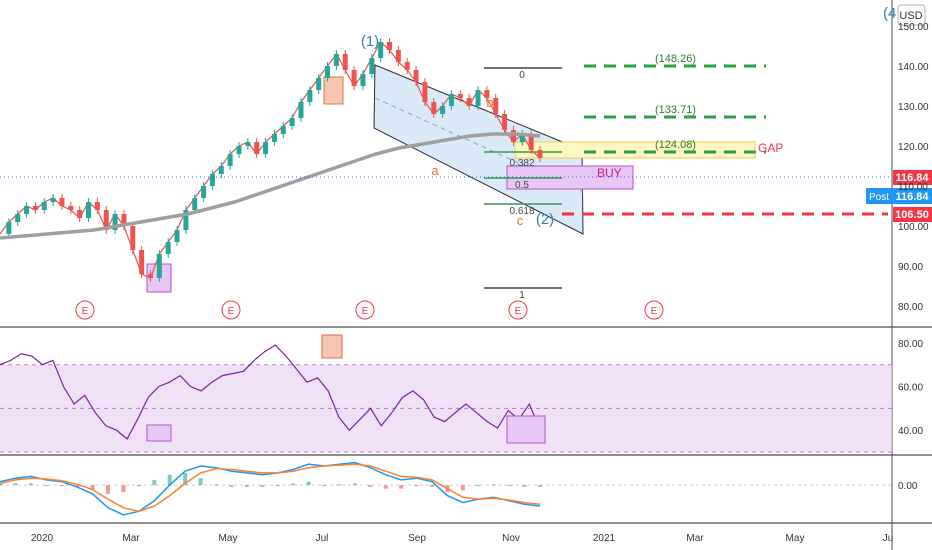 Image resolution: width=932 pixels, height=550 pixels. I want to click on price-axis-tick: 150.00, so click(913, 27).